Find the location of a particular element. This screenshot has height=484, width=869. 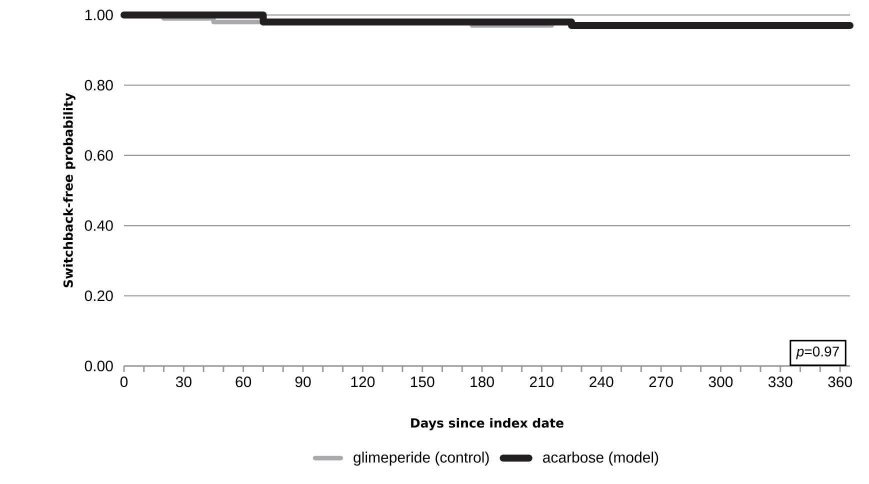

x-tick-label: 180 is located at coordinates (482, 382).